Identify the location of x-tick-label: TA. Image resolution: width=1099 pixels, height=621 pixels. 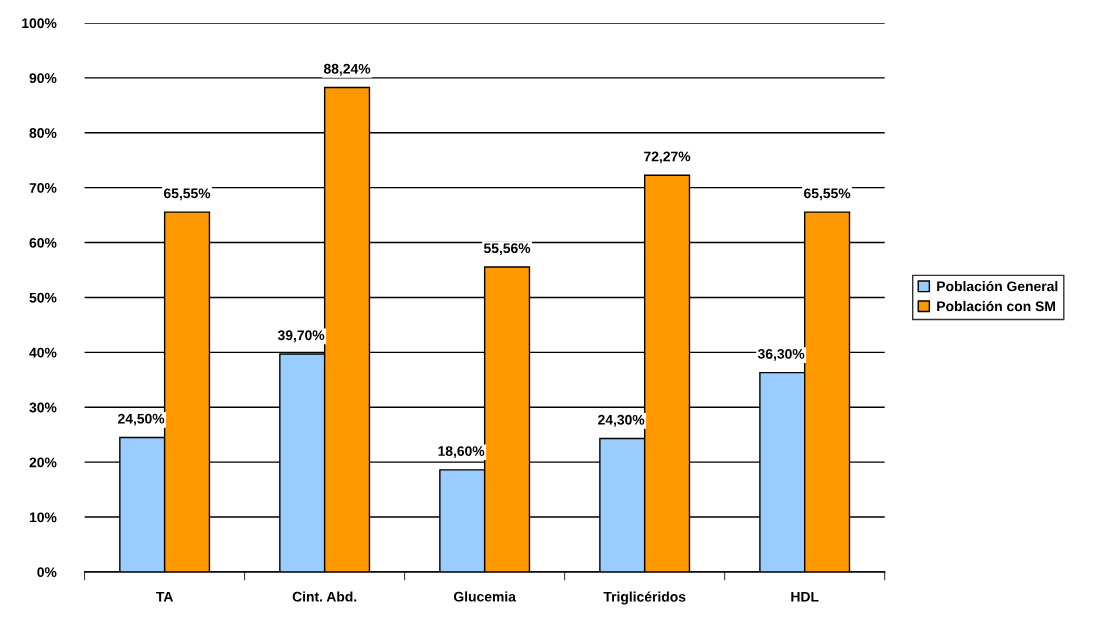
(165, 596).